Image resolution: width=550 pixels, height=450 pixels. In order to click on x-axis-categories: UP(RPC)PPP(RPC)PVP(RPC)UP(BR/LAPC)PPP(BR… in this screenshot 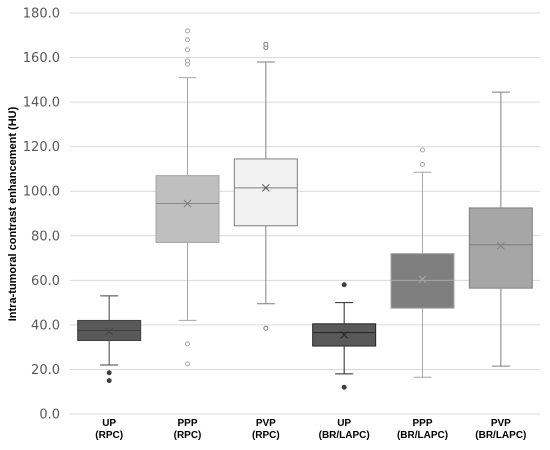, I will do `click(310, 429)`.